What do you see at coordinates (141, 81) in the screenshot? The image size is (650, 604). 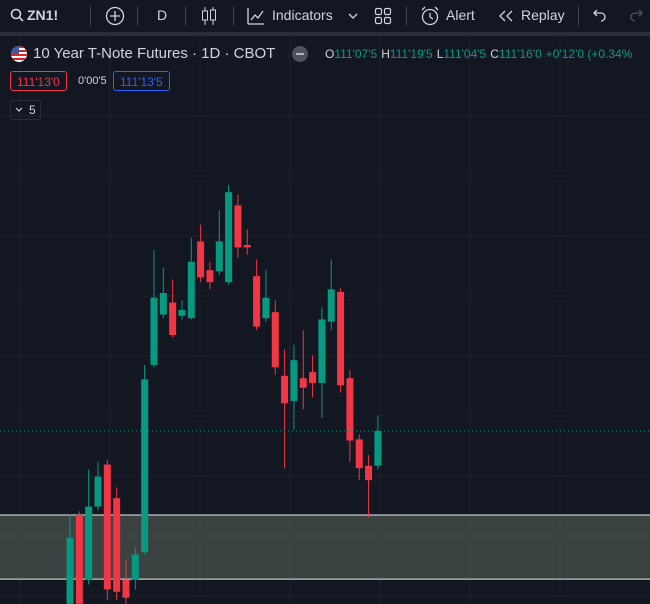 I see `buy-price: 111'13'5` at bounding box center [141, 81].